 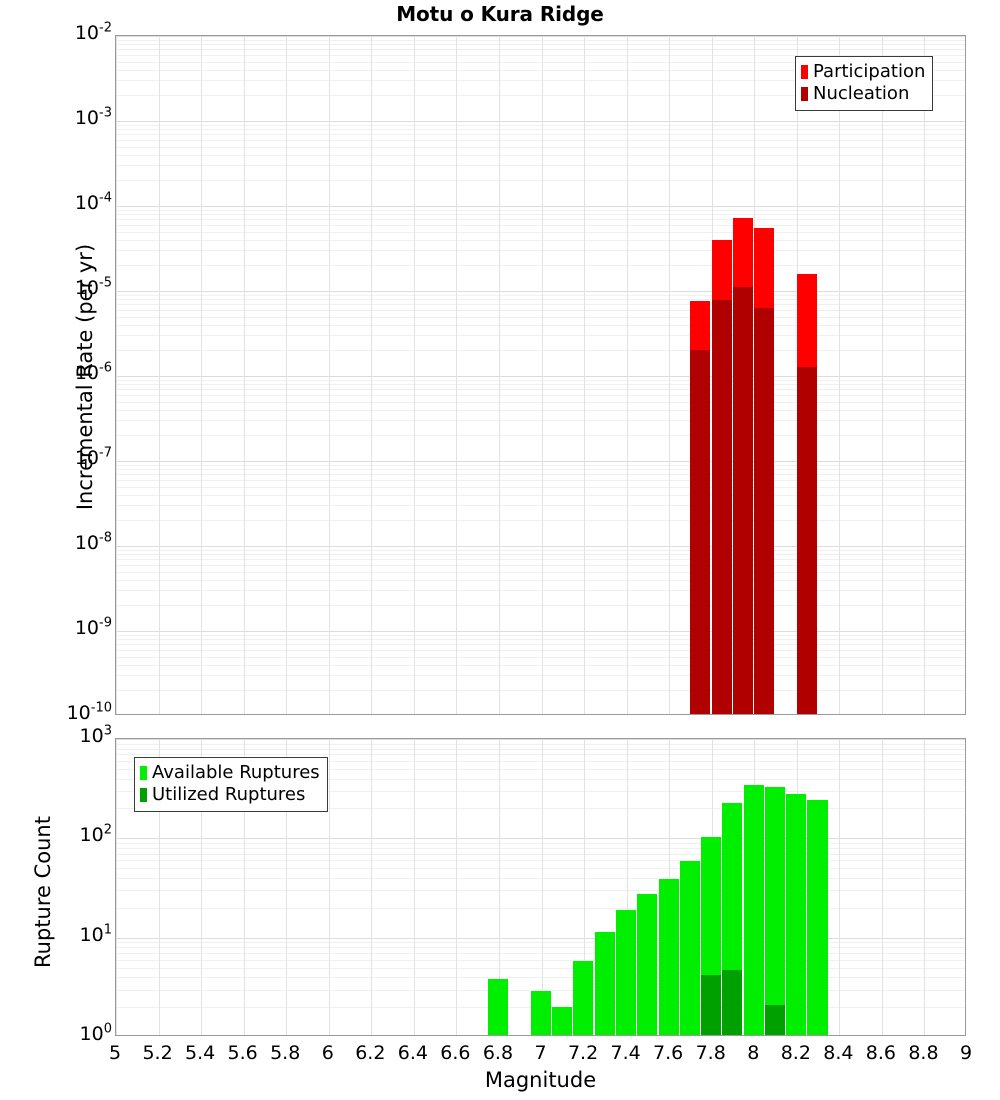 I want to click on y-axis-ticks-top: 10⁻² 10⁻³ 10⁻⁴ 10⁻⁵ 10⁻⁶ 10⁻⁷ 10⁻⁸ 10⁻⁹ 10⁻¹⁰, so click(x=56, y=372).